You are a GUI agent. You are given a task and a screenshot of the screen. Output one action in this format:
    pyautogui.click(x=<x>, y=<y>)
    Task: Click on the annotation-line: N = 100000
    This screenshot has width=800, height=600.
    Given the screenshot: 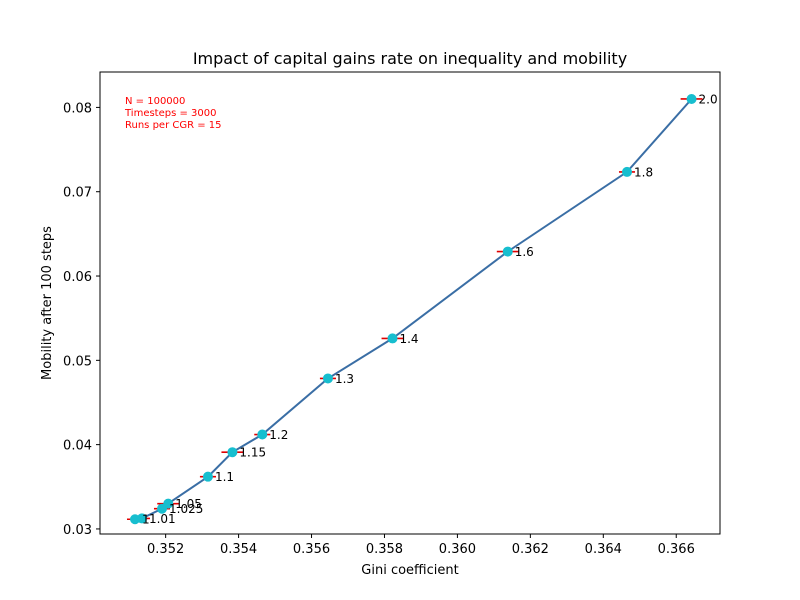 What is the action you would take?
    pyautogui.click(x=155, y=101)
    